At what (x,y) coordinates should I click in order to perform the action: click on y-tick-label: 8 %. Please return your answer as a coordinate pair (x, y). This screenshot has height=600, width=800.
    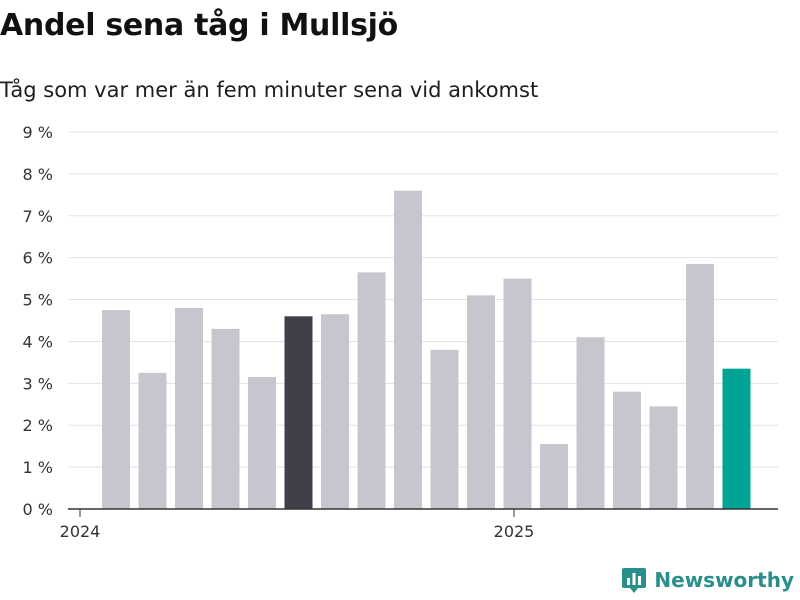
    Looking at the image, I should click on (38, 174).